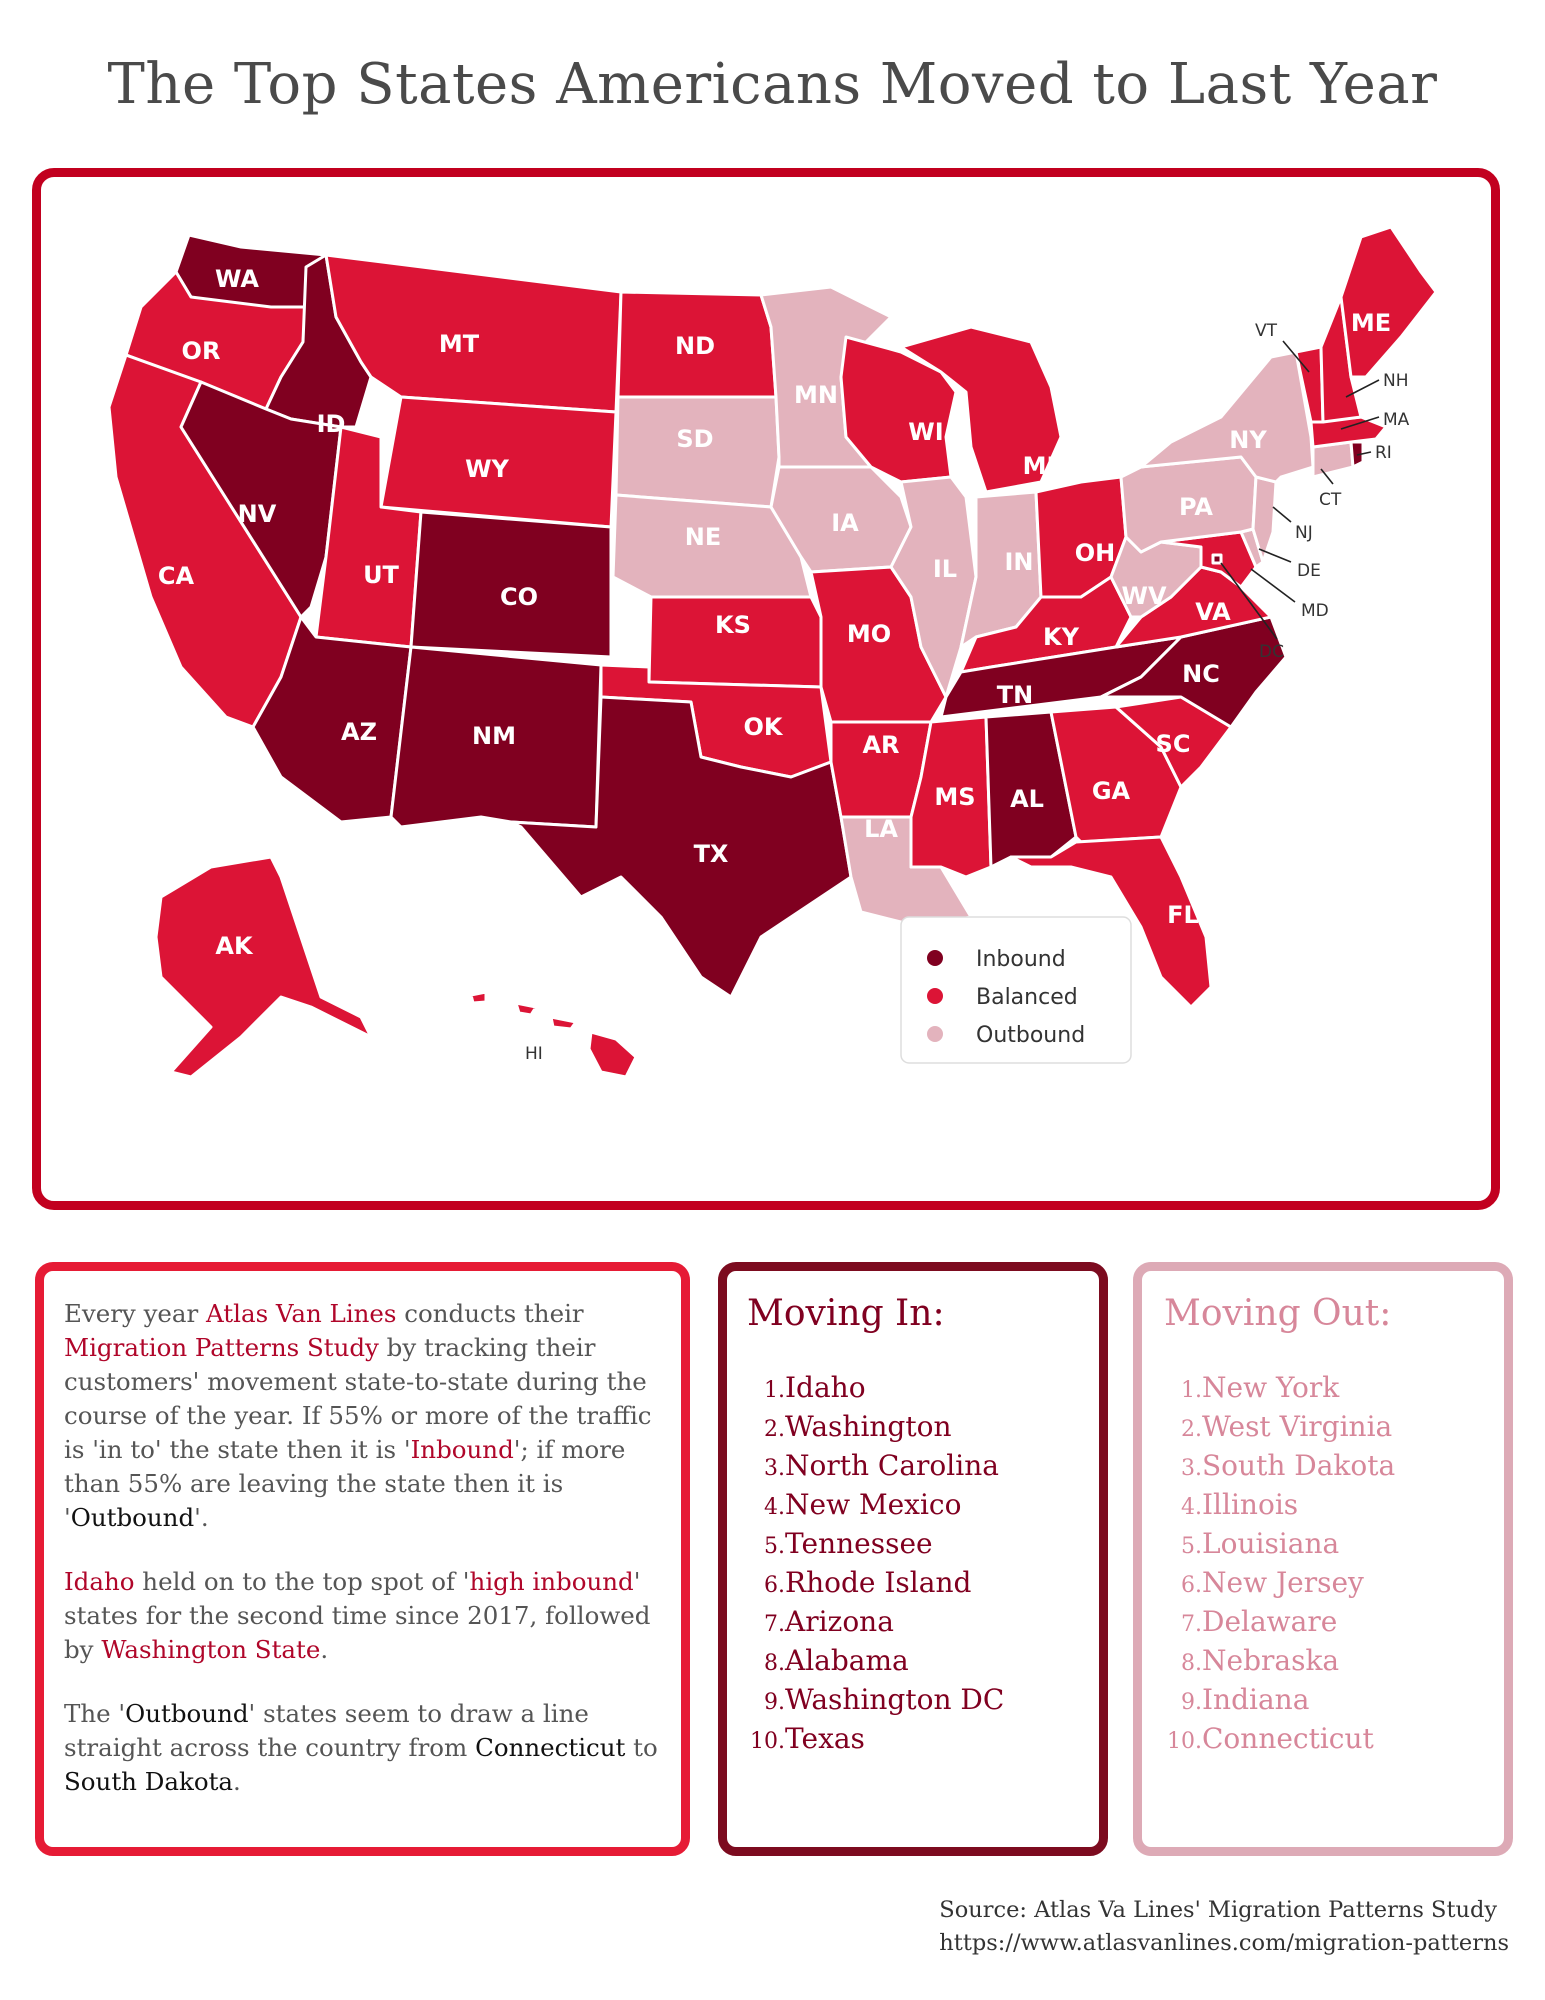 The height and width of the screenshot is (2000, 1545). I want to click on link-migration-study: Migration Patterns Study, so click(221, 1347).